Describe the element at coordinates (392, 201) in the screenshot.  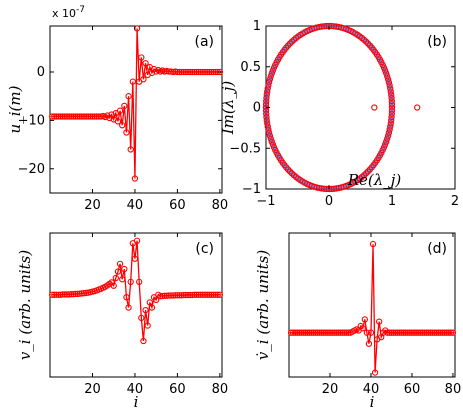
I see `x-tick-label: 1` at that location.